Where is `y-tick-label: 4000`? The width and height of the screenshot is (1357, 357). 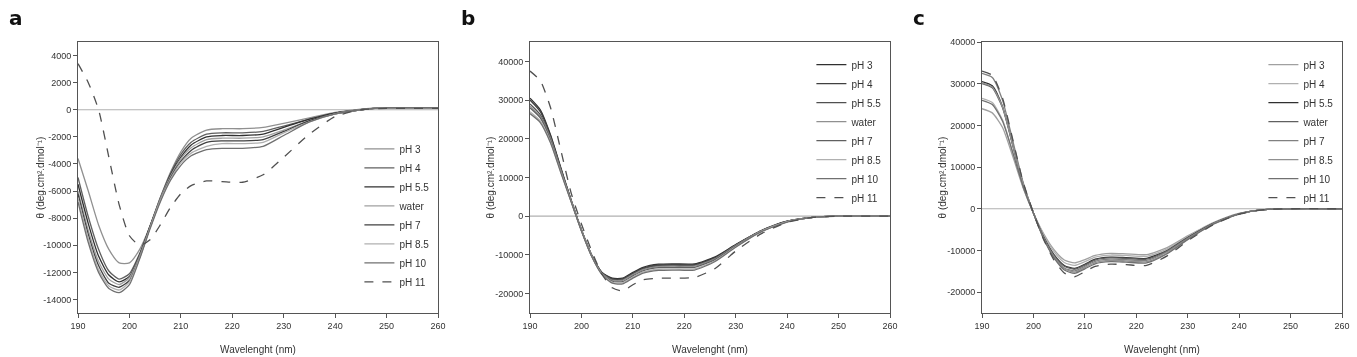 y-tick-label: 4000 is located at coordinates (61, 55).